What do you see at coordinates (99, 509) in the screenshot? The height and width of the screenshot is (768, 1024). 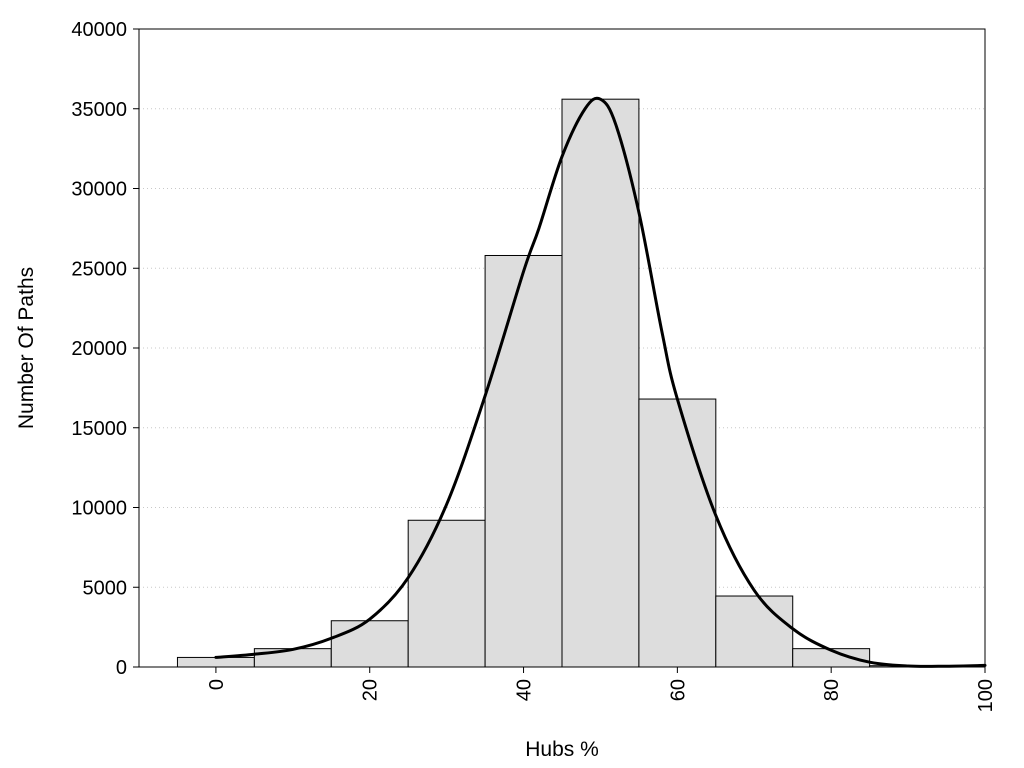 I see `y-tick-label: 10000` at bounding box center [99, 509].